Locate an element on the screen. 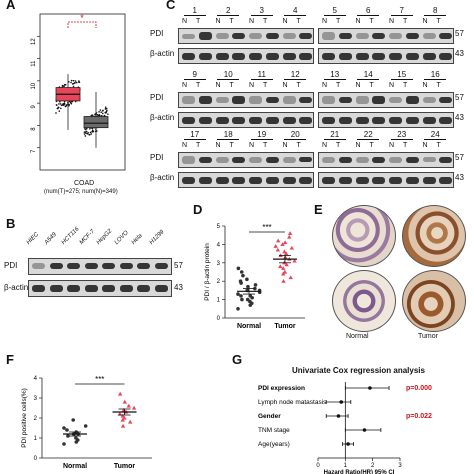  blot-lane-number: 14 is located at coordinates (368, 75).